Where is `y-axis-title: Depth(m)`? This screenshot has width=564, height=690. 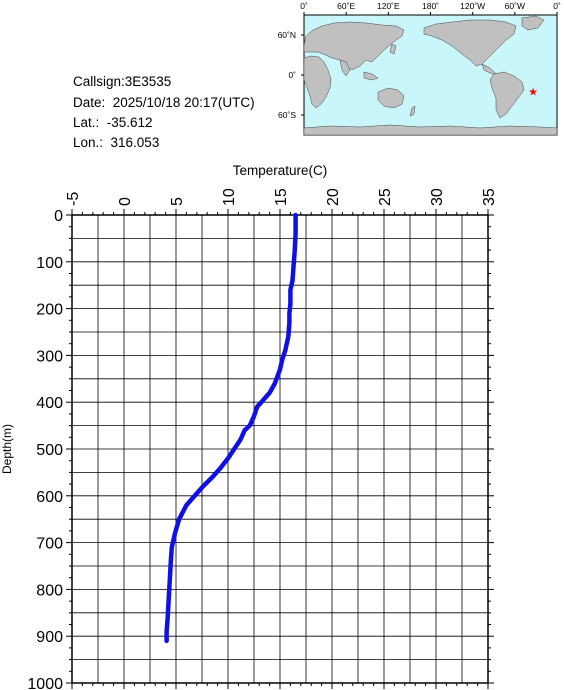 y-axis-title: Depth(m) is located at coordinates (7, 449).